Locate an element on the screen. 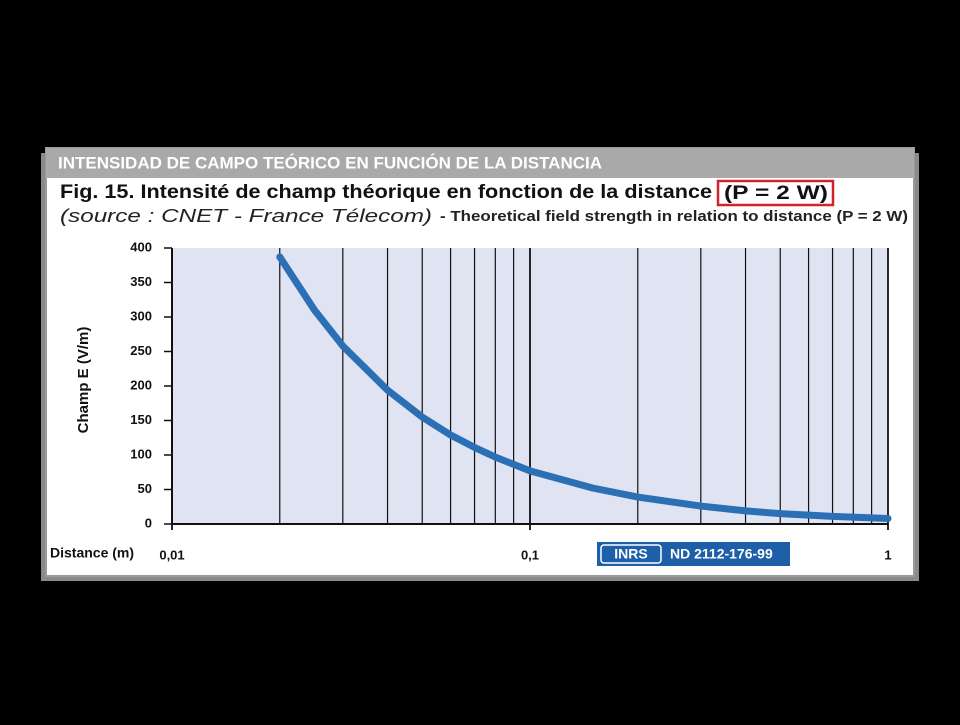 The image size is (960, 725). y-tick-label: 50 is located at coordinates (145, 488).